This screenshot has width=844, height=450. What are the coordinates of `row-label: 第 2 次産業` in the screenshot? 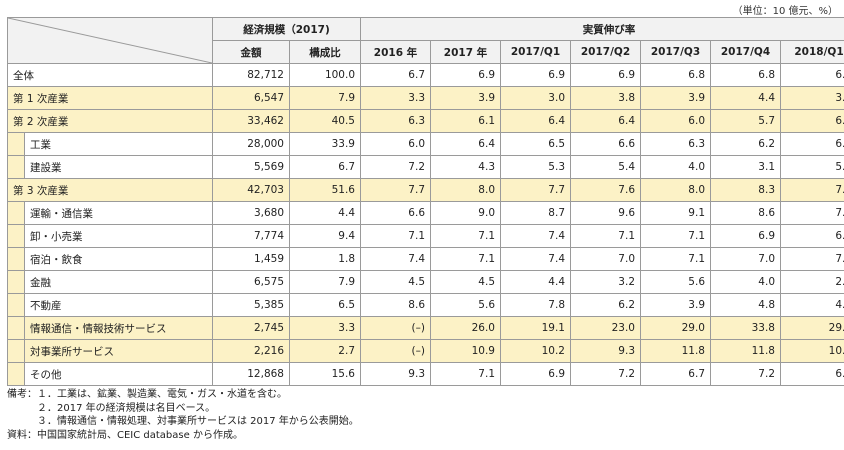 It's located at (110, 121).